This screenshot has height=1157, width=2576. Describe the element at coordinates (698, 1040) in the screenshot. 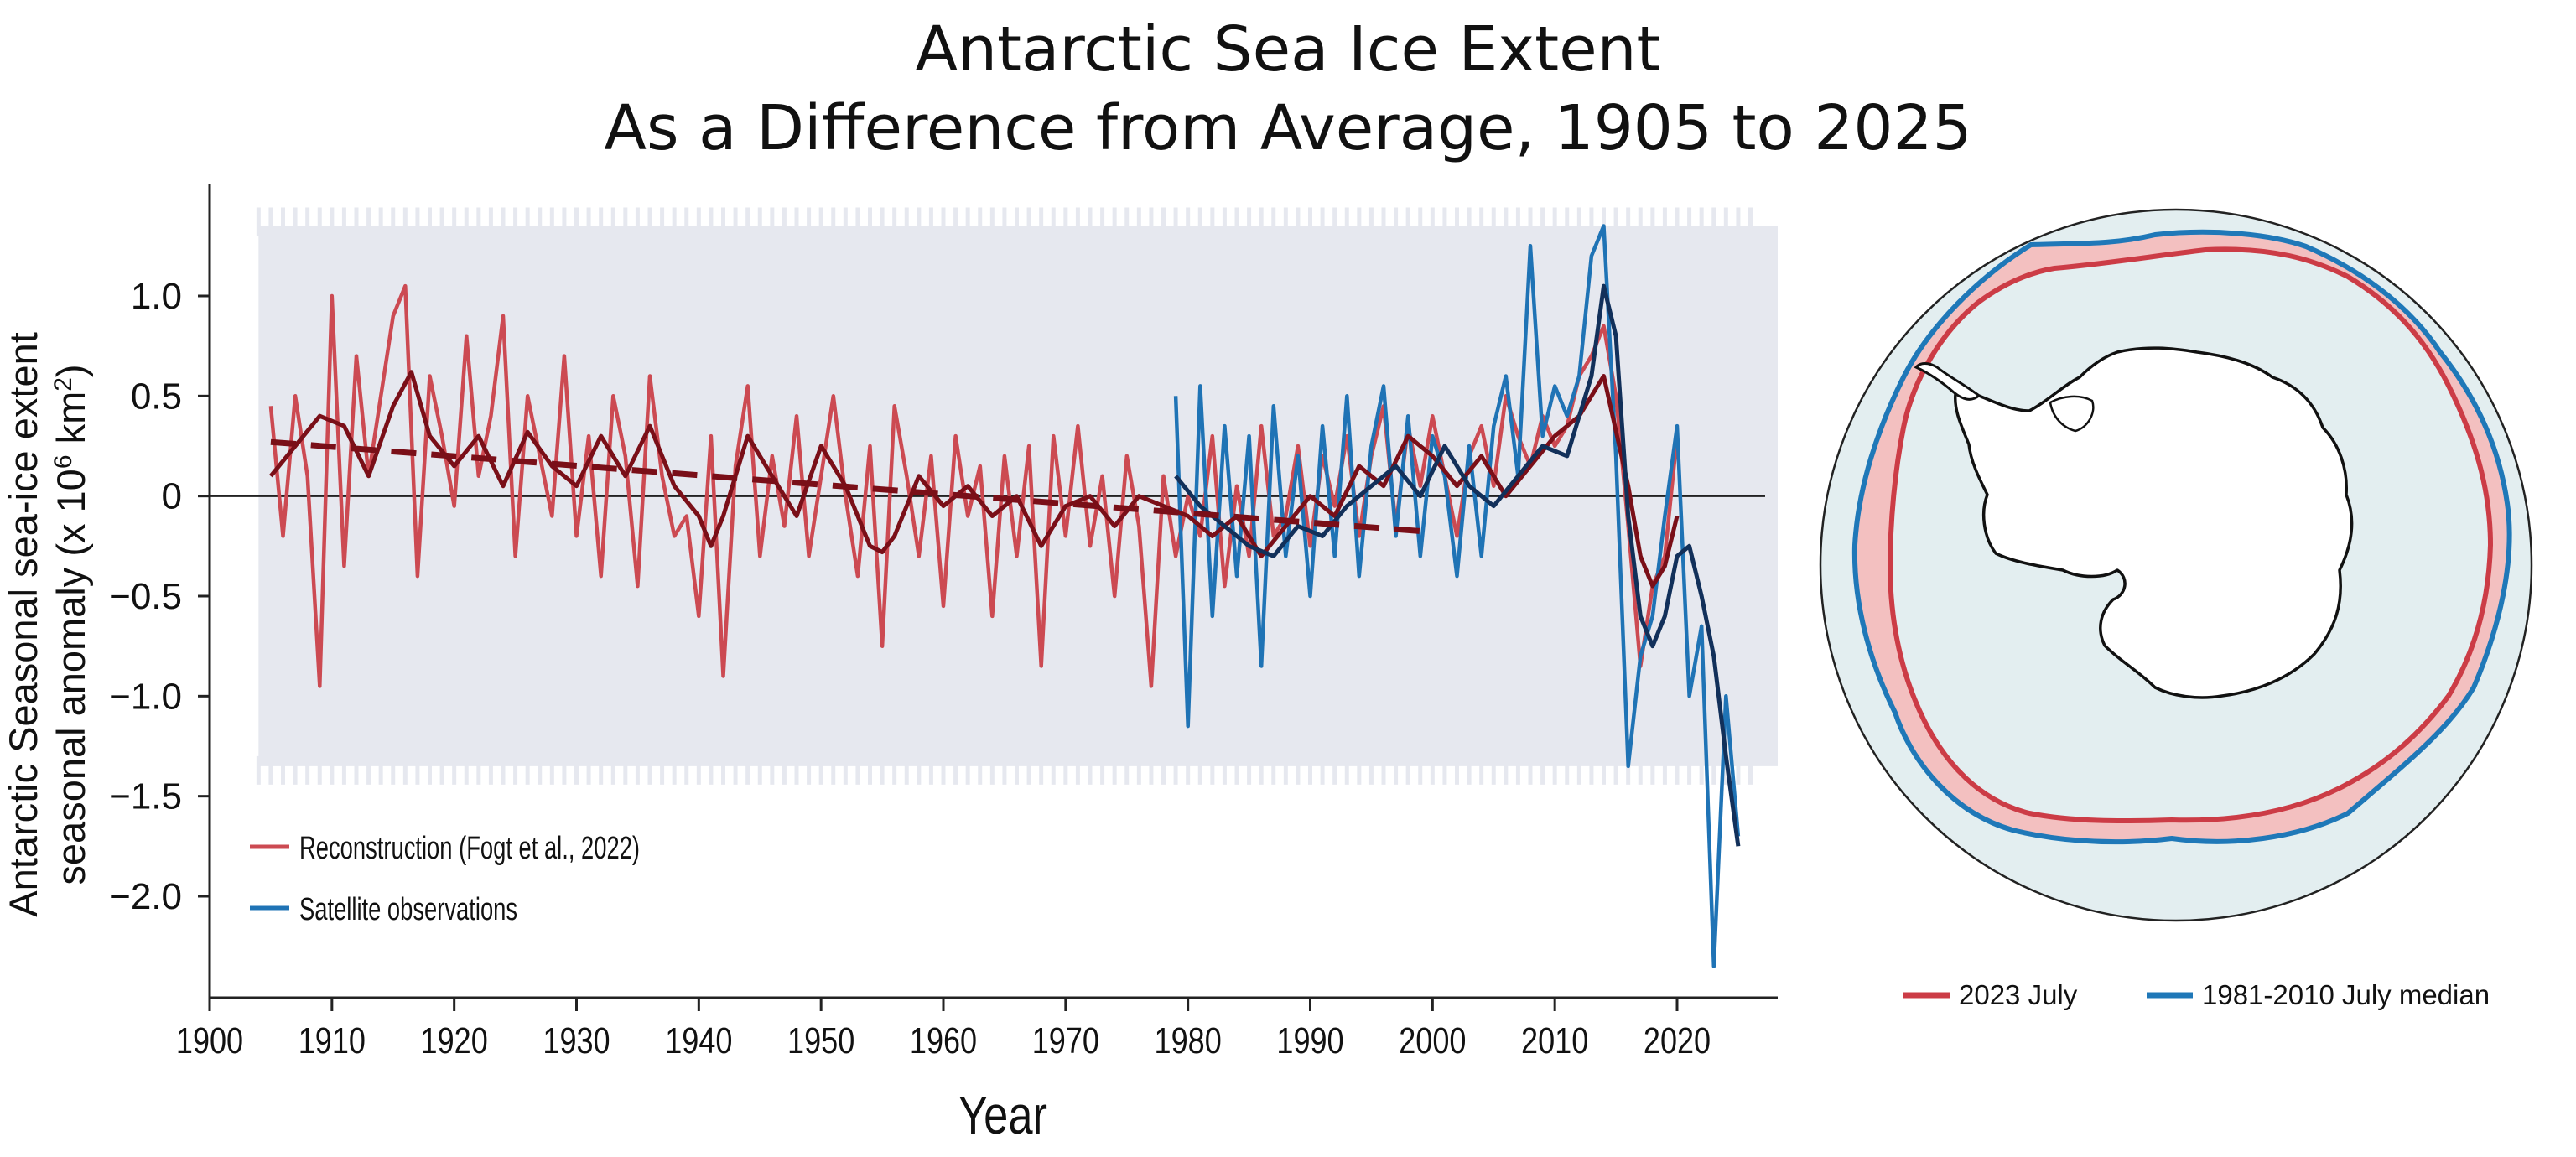

I see `x-tick-label: 1940` at that location.